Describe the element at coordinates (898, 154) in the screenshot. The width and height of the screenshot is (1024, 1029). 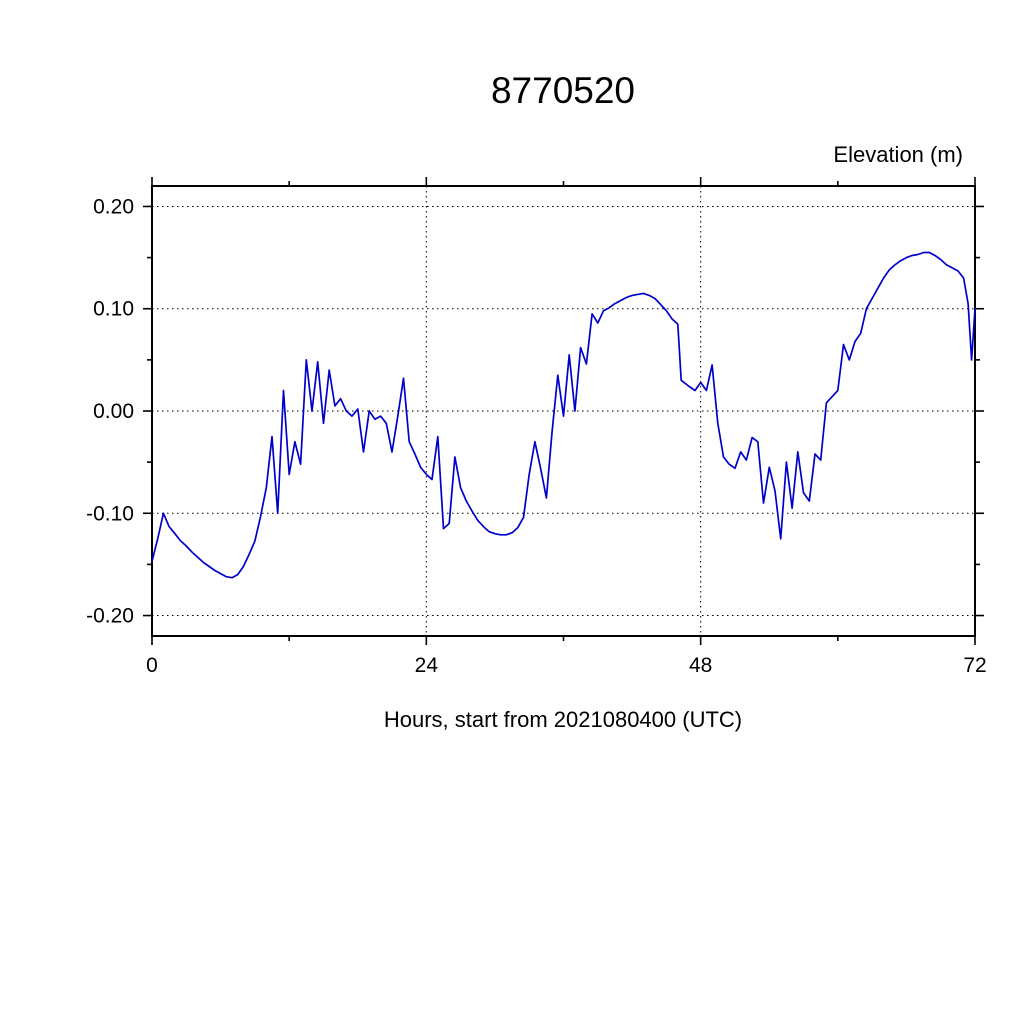
I see `y-axis-unit-label: Elevation (m)` at that location.